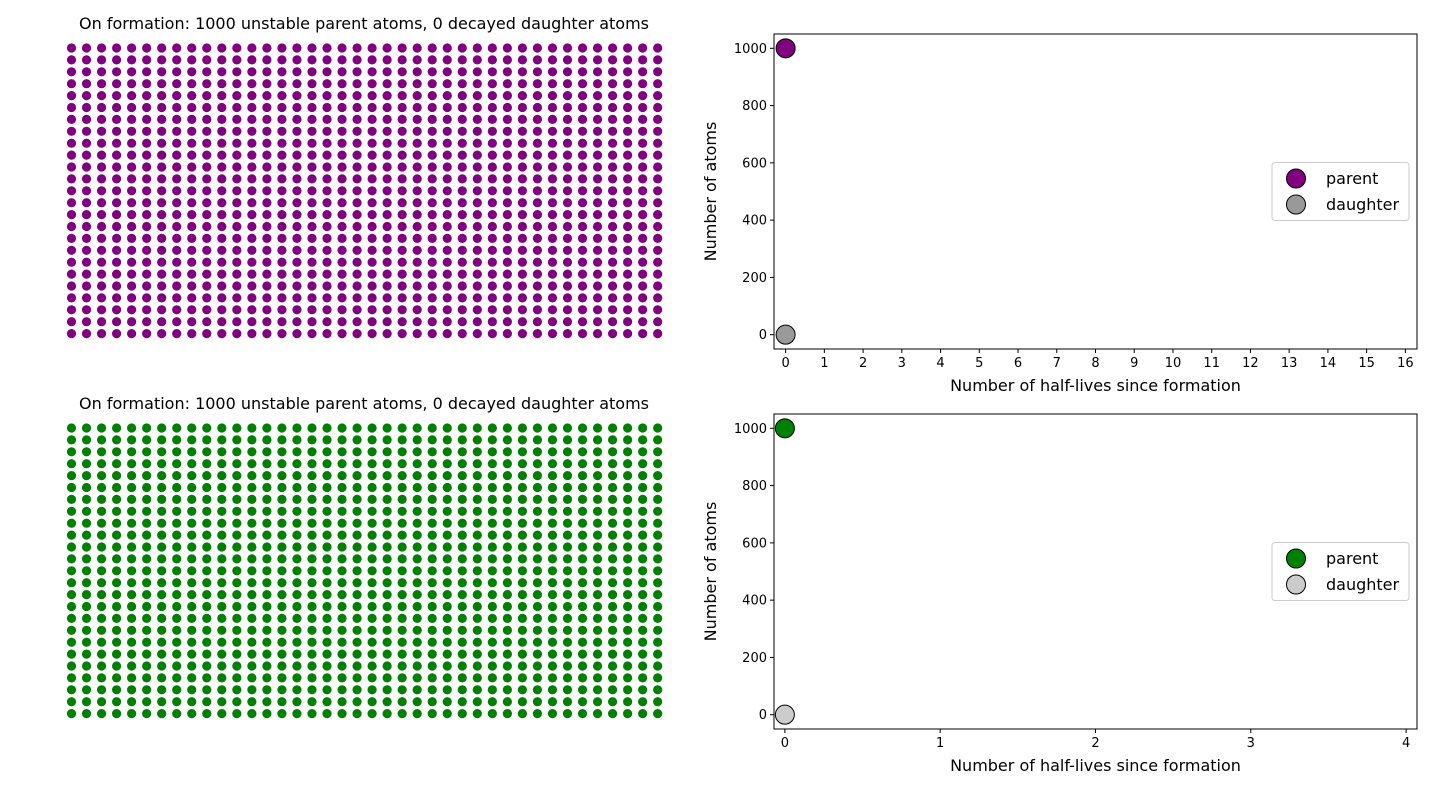 The height and width of the screenshot is (791, 1436). What do you see at coordinates (940, 743) in the screenshot?
I see `x-tick-label: 1` at bounding box center [940, 743].